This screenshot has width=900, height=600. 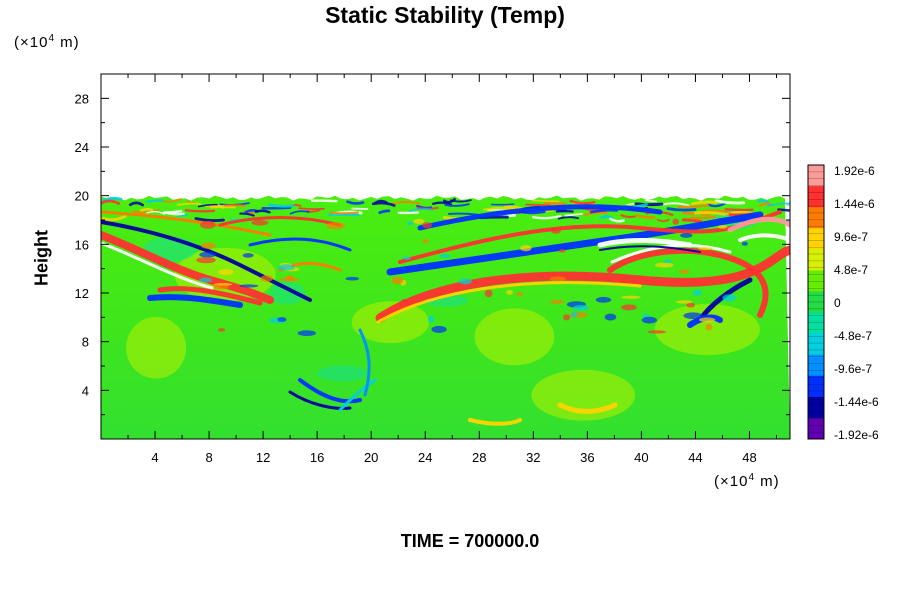 What do you see at coordinates (208, 457) in the screenshot?
I see `x-tick-label: 8` at bounding box center [208, 457].